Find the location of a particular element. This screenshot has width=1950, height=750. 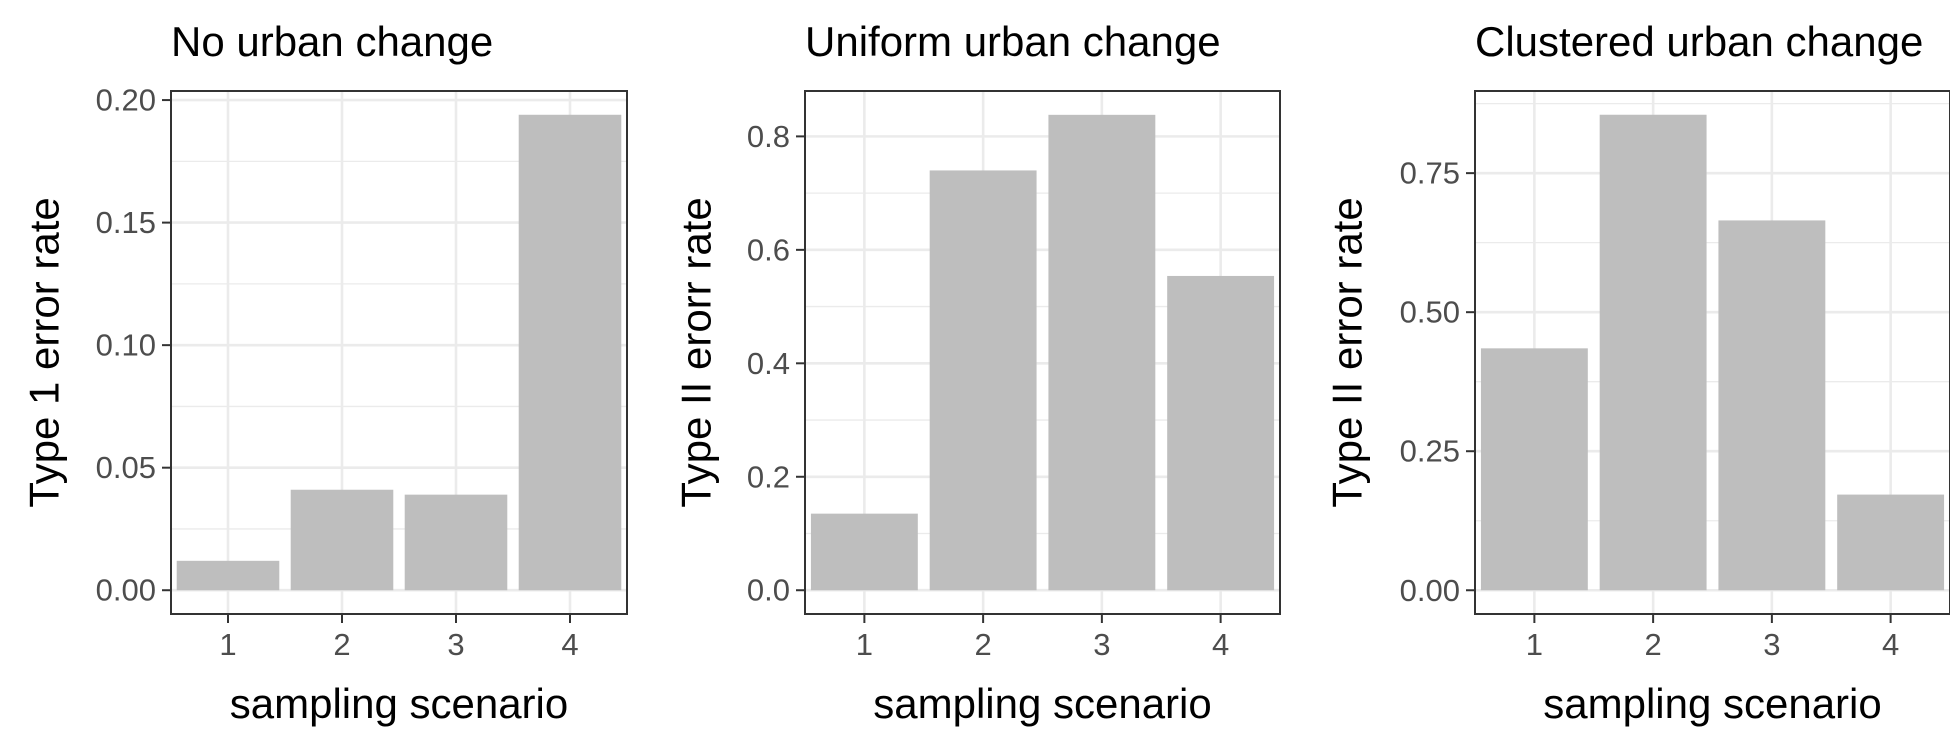

y-tick-label: 0.15 is located at coordinates (126, 222).